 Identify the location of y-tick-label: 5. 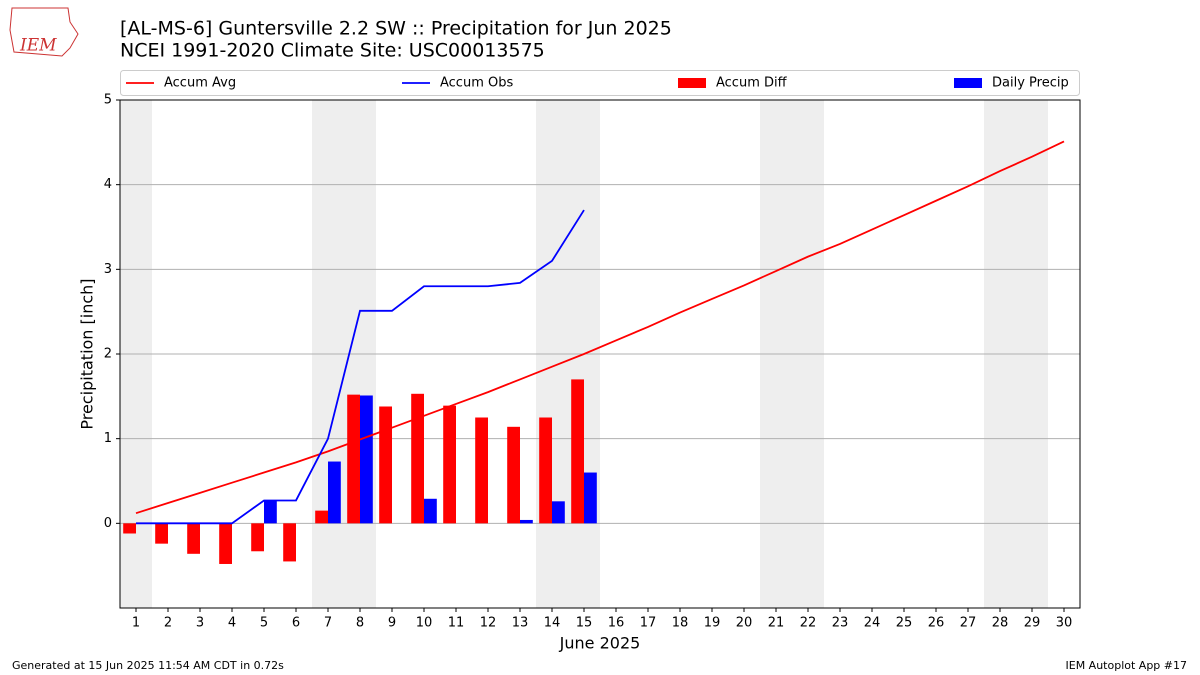
(108, 100).